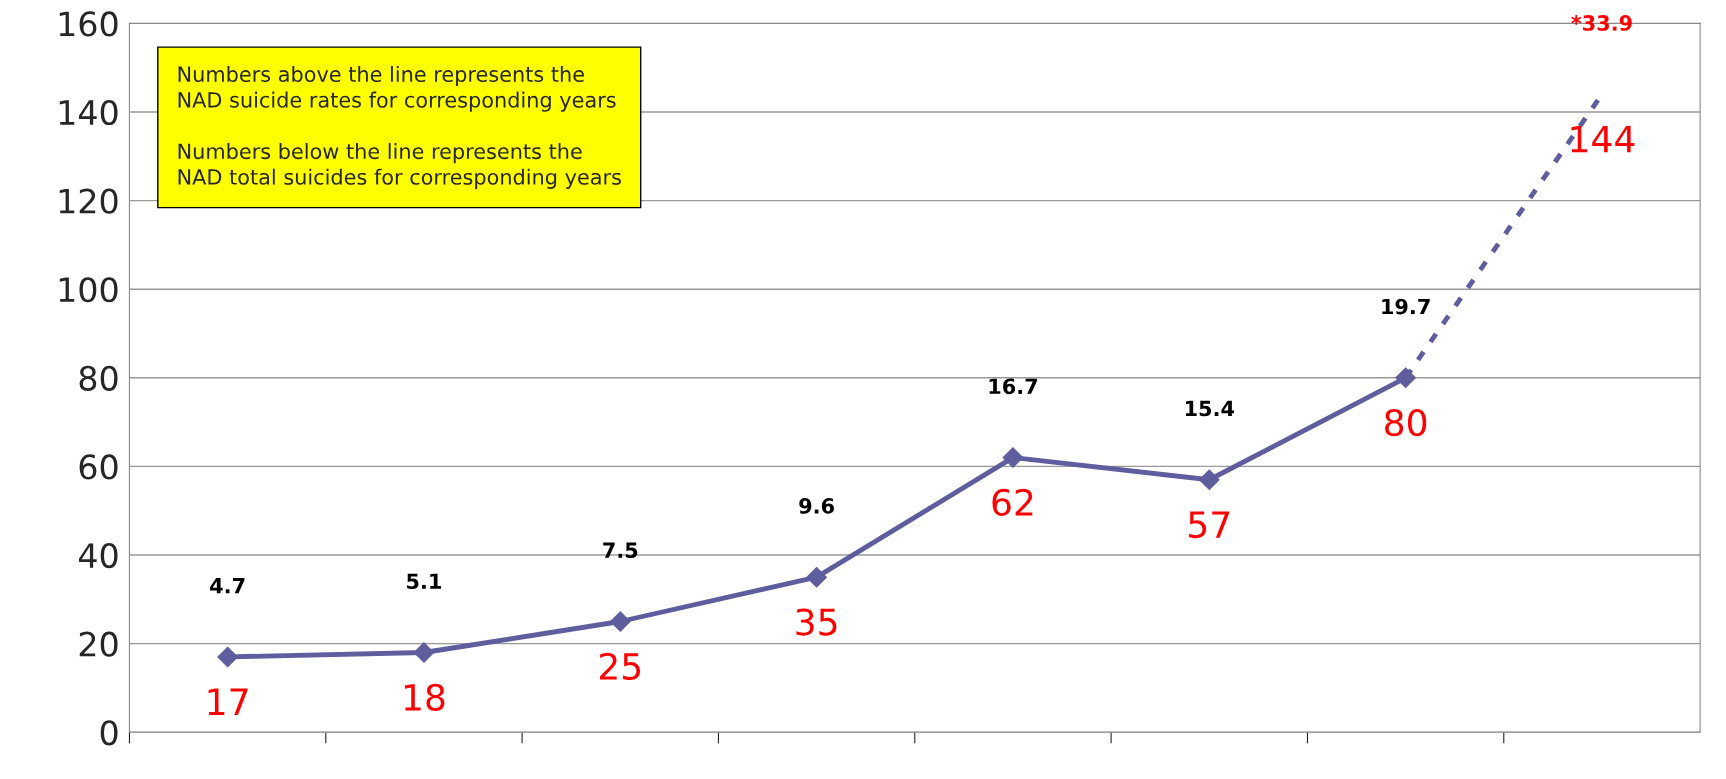 The width and height of the screenshot is (1726, 779). What do you see at coordinates (1209, 525) in the screenshot?
I see `data-label: 57` at bounding box center [1209, 525].